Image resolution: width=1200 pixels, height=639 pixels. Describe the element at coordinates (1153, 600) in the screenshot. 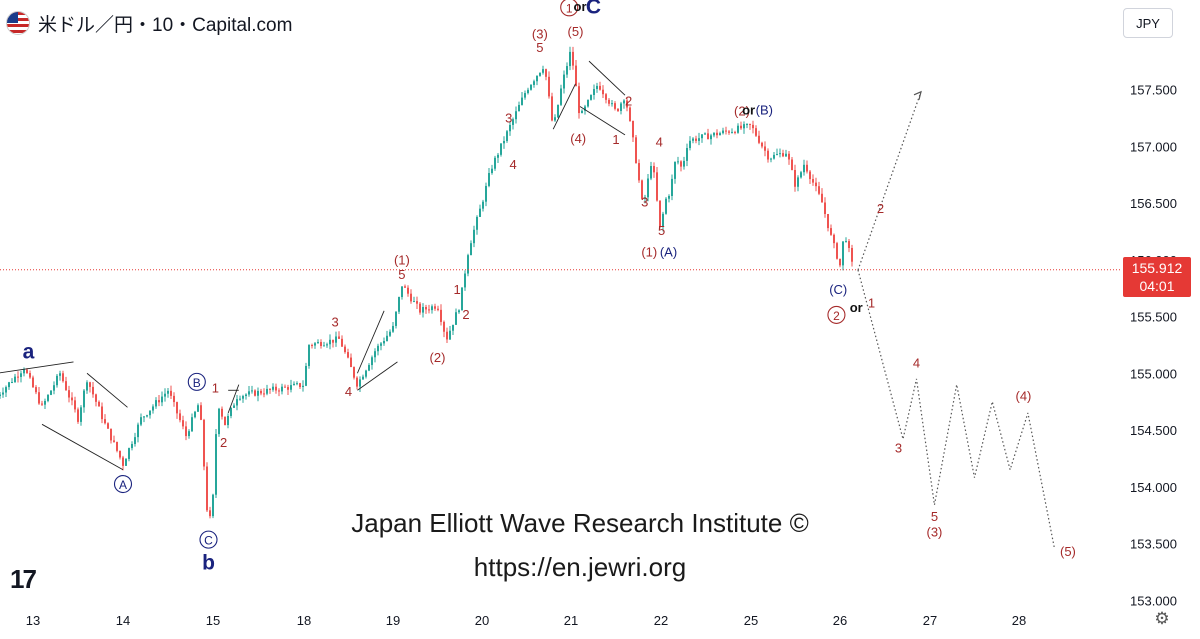

I see `y-tick-label: 153.000` at that location.